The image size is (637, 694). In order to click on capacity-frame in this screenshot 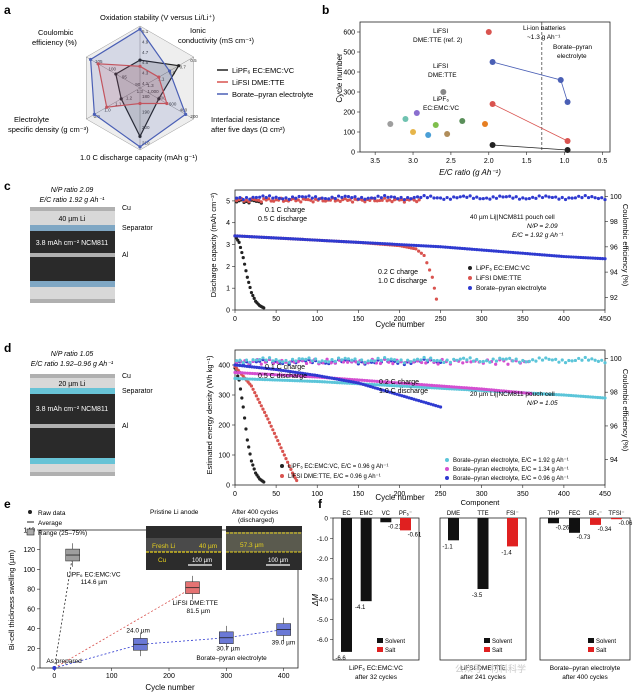, I will do `click(420, 250)`.